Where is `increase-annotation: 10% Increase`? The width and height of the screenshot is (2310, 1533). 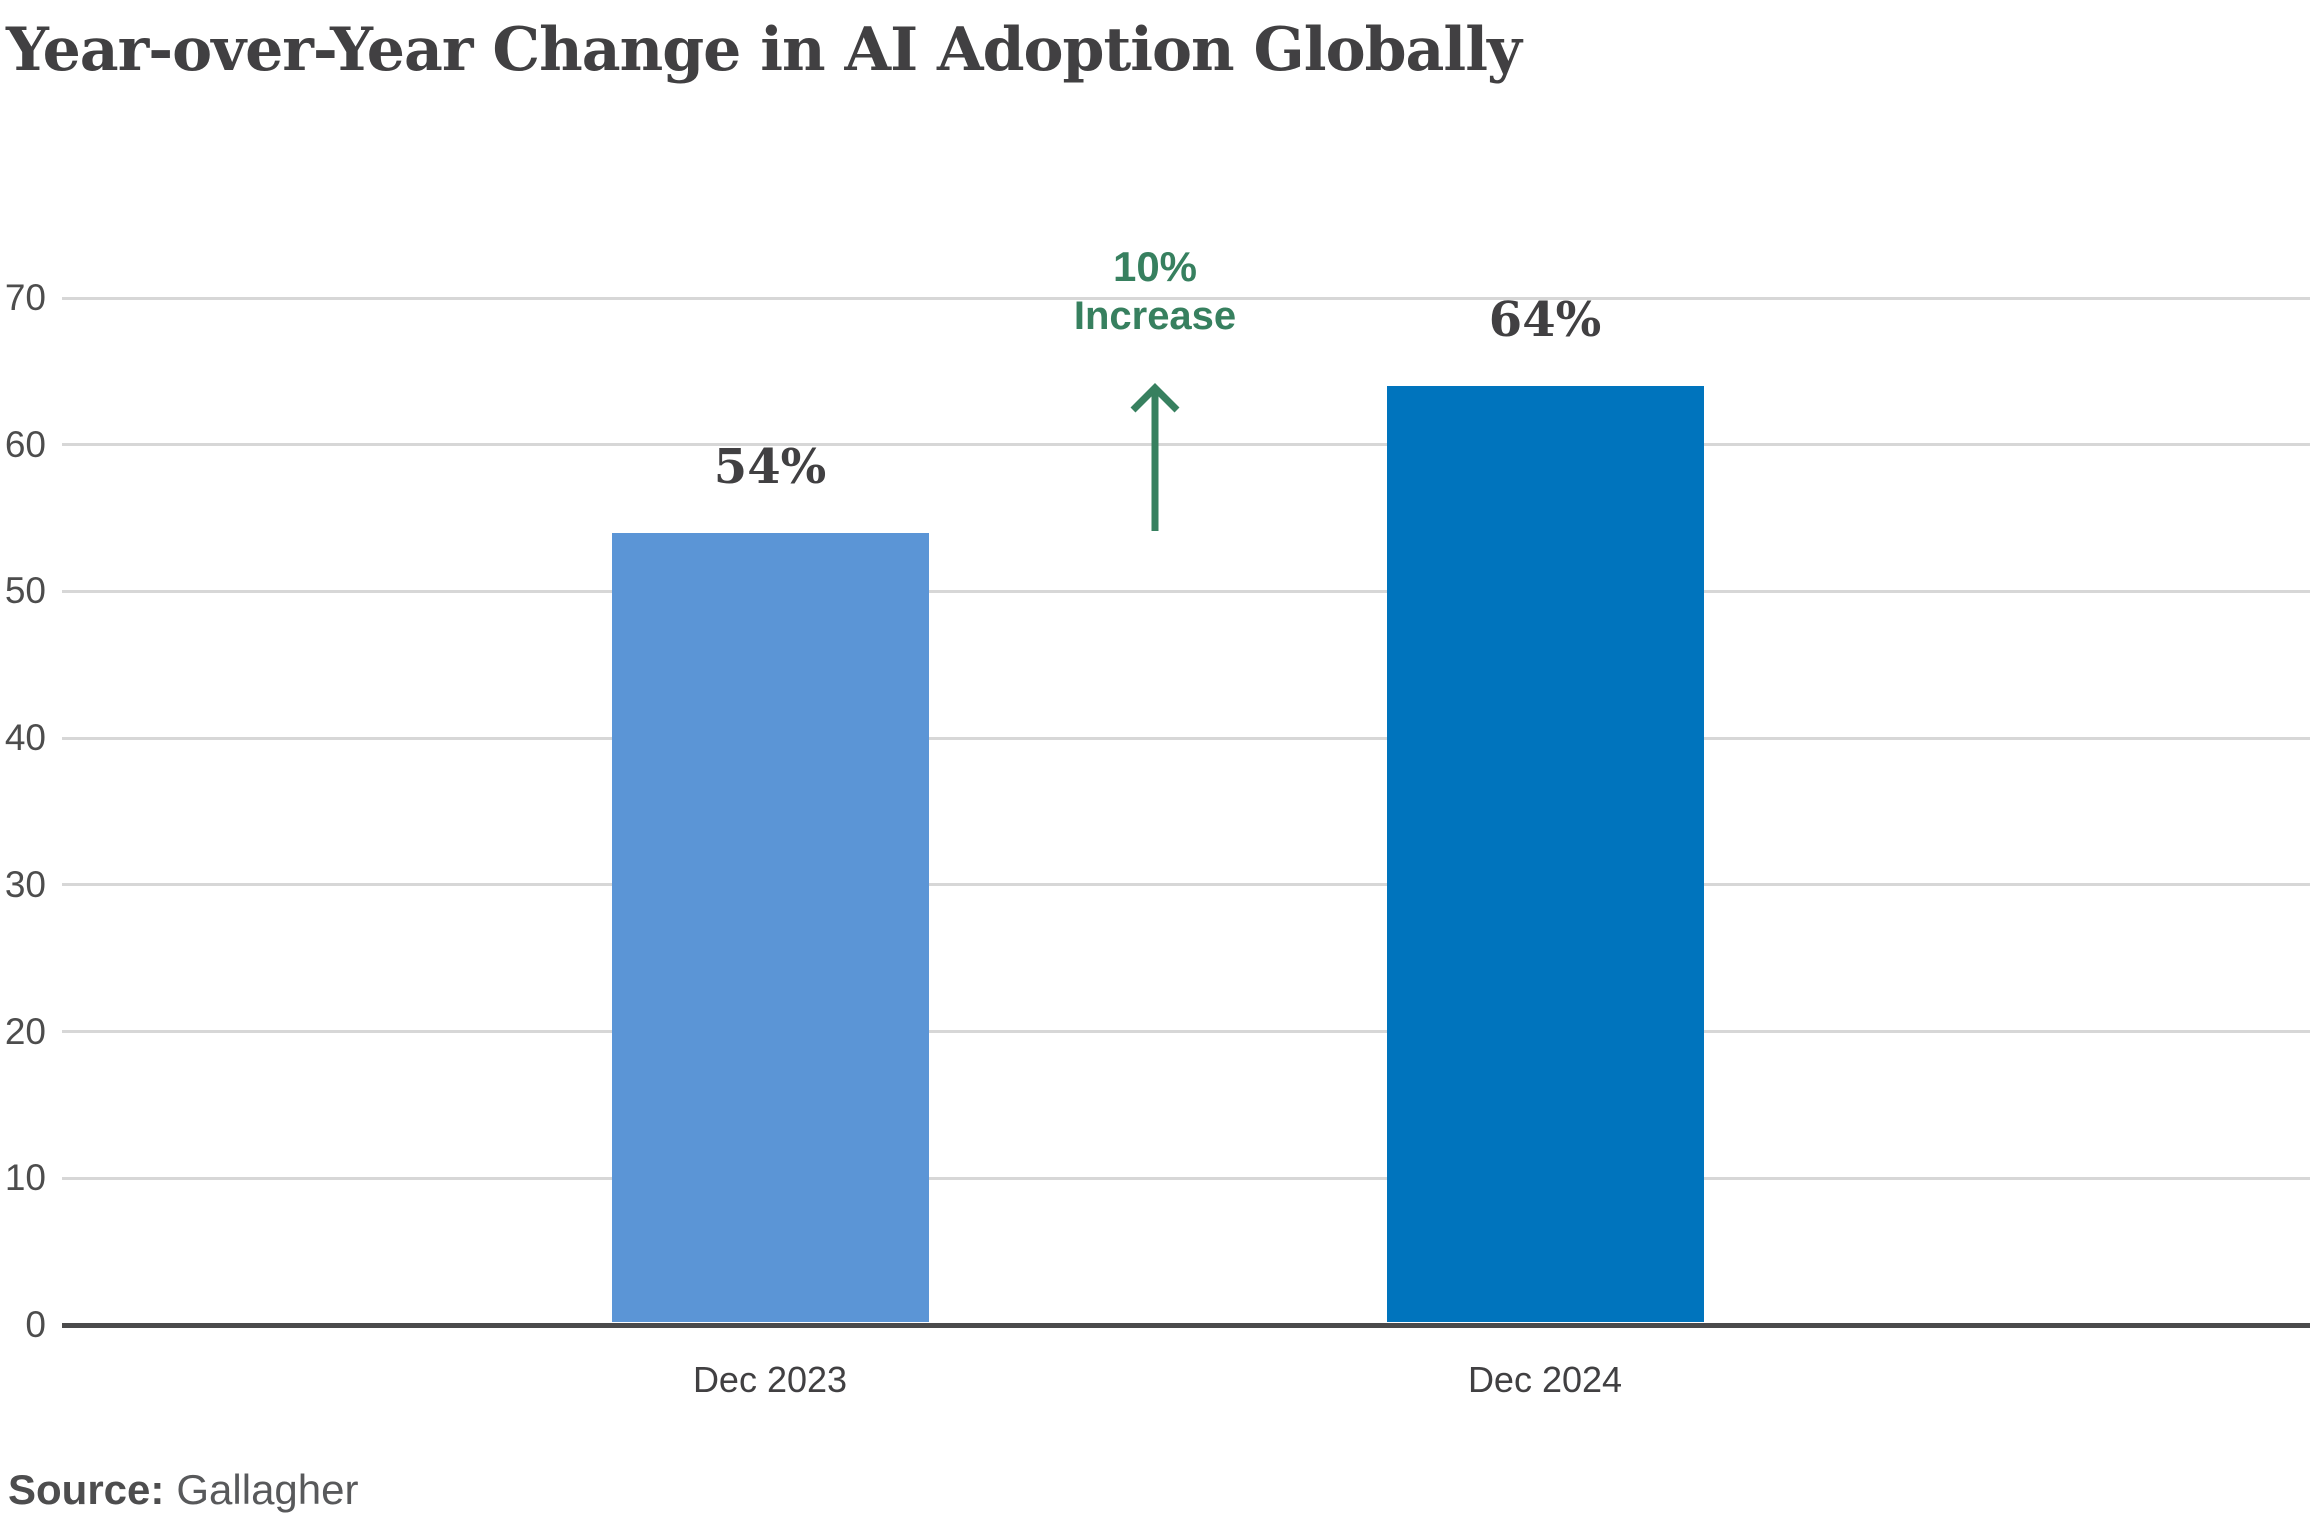 increase-annotation: 10% Increase is located at coordinates (1155, 291).